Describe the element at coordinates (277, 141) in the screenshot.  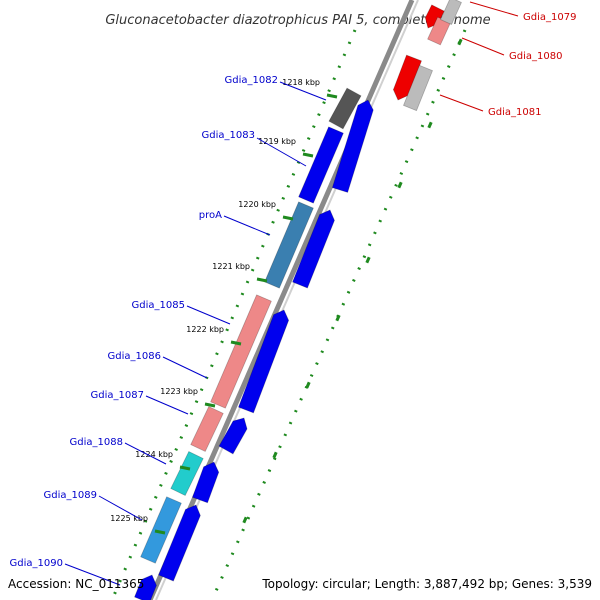
I see `kbp-tick-label: 1219 kbp` at that location.